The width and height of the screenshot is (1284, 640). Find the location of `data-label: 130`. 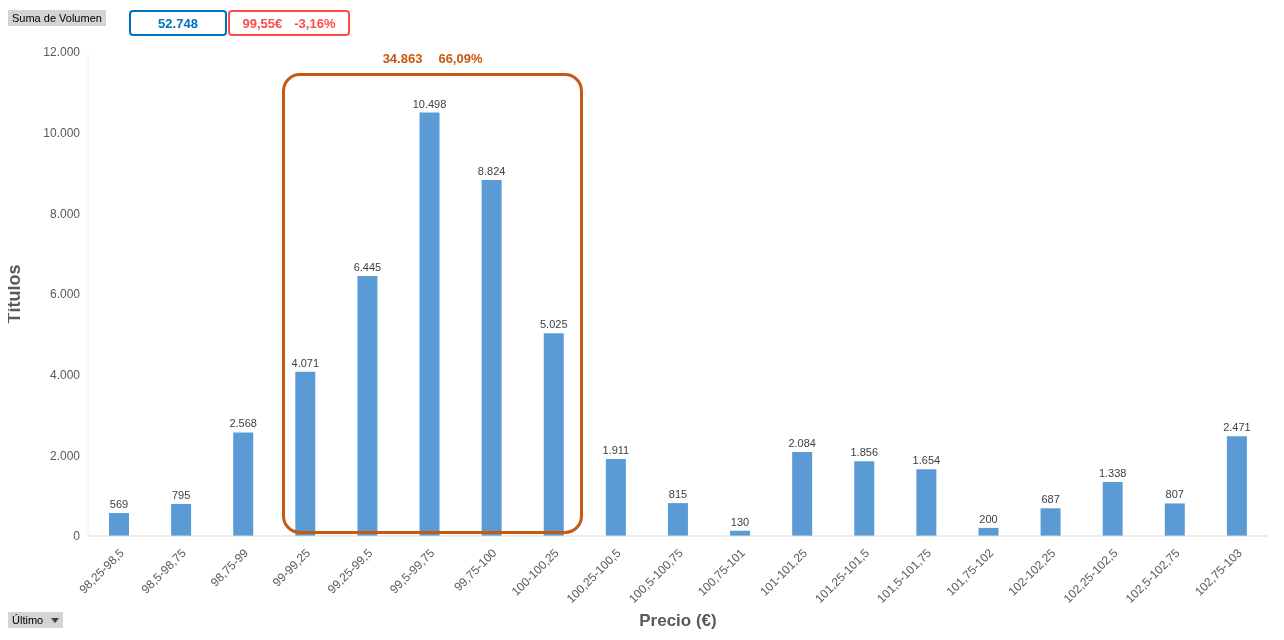

data-label: 130 is located at coordinates (740, 521).